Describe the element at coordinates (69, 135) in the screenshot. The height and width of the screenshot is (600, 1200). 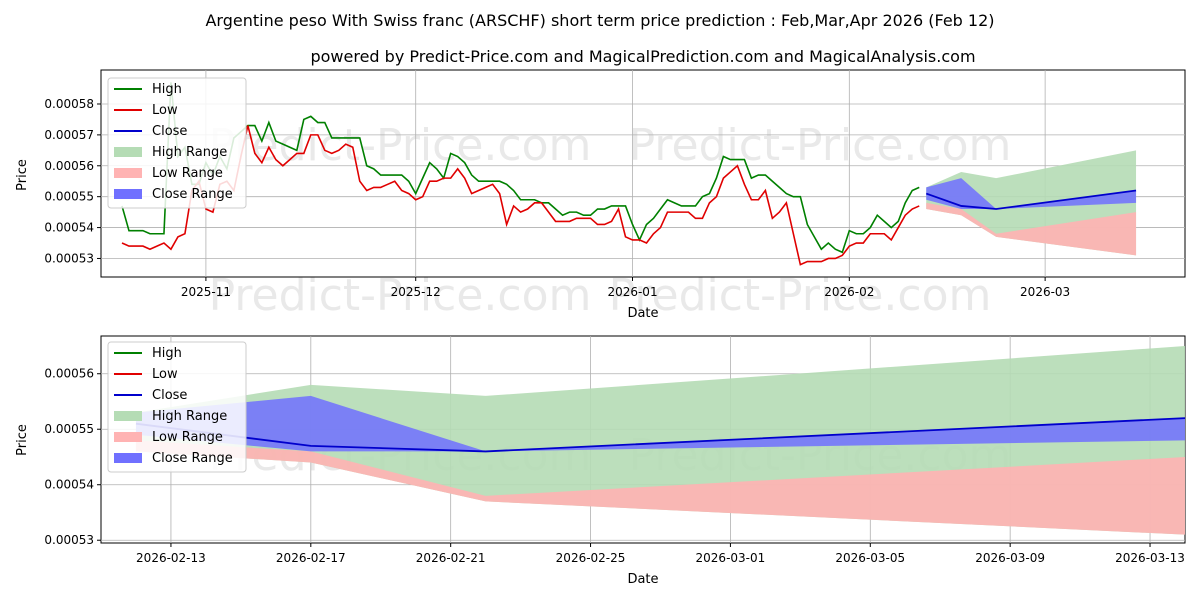
I see `y-tick-label: 0.00057` at that location.